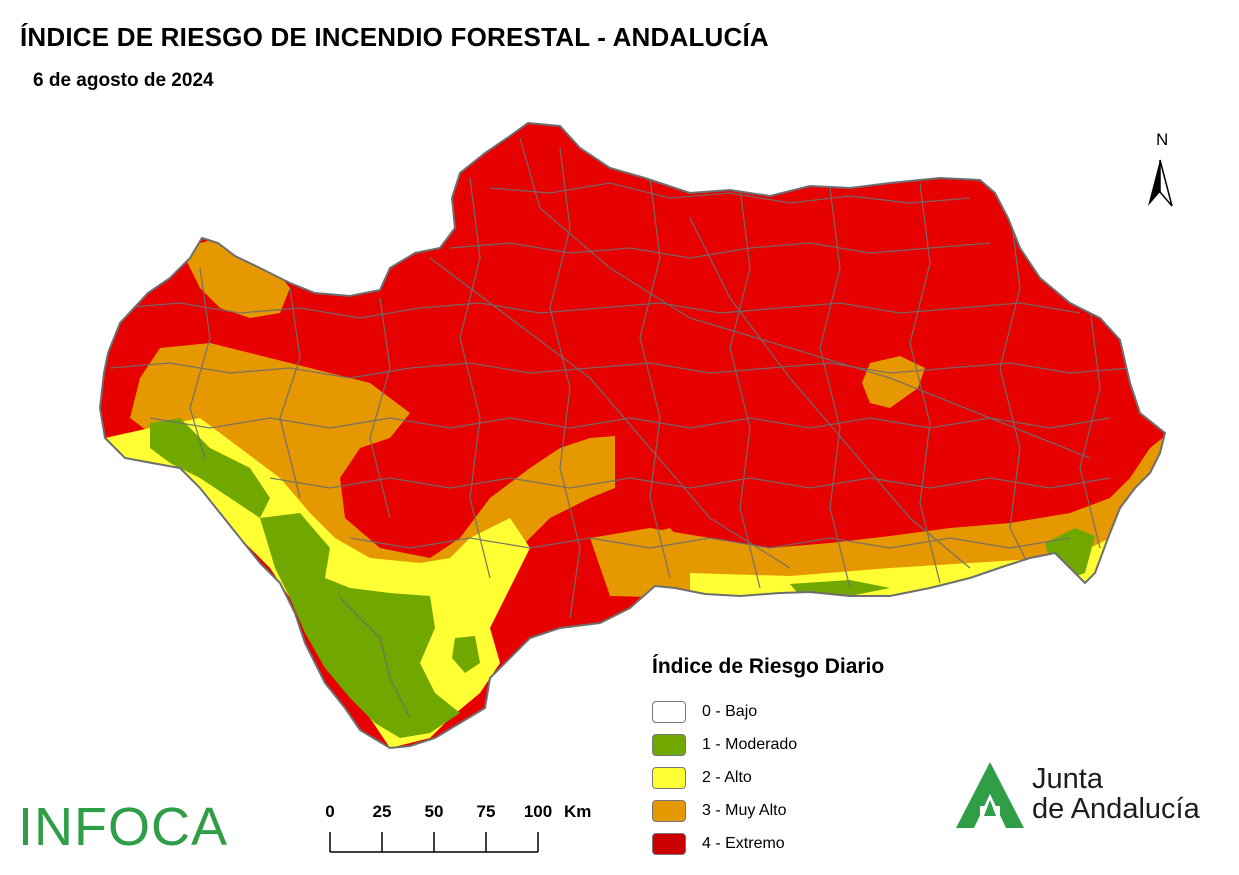 Image resolution: width=1239 pixels, height=875 pixels. I want to click on scale-tick-label: 25, so click(382, 811).